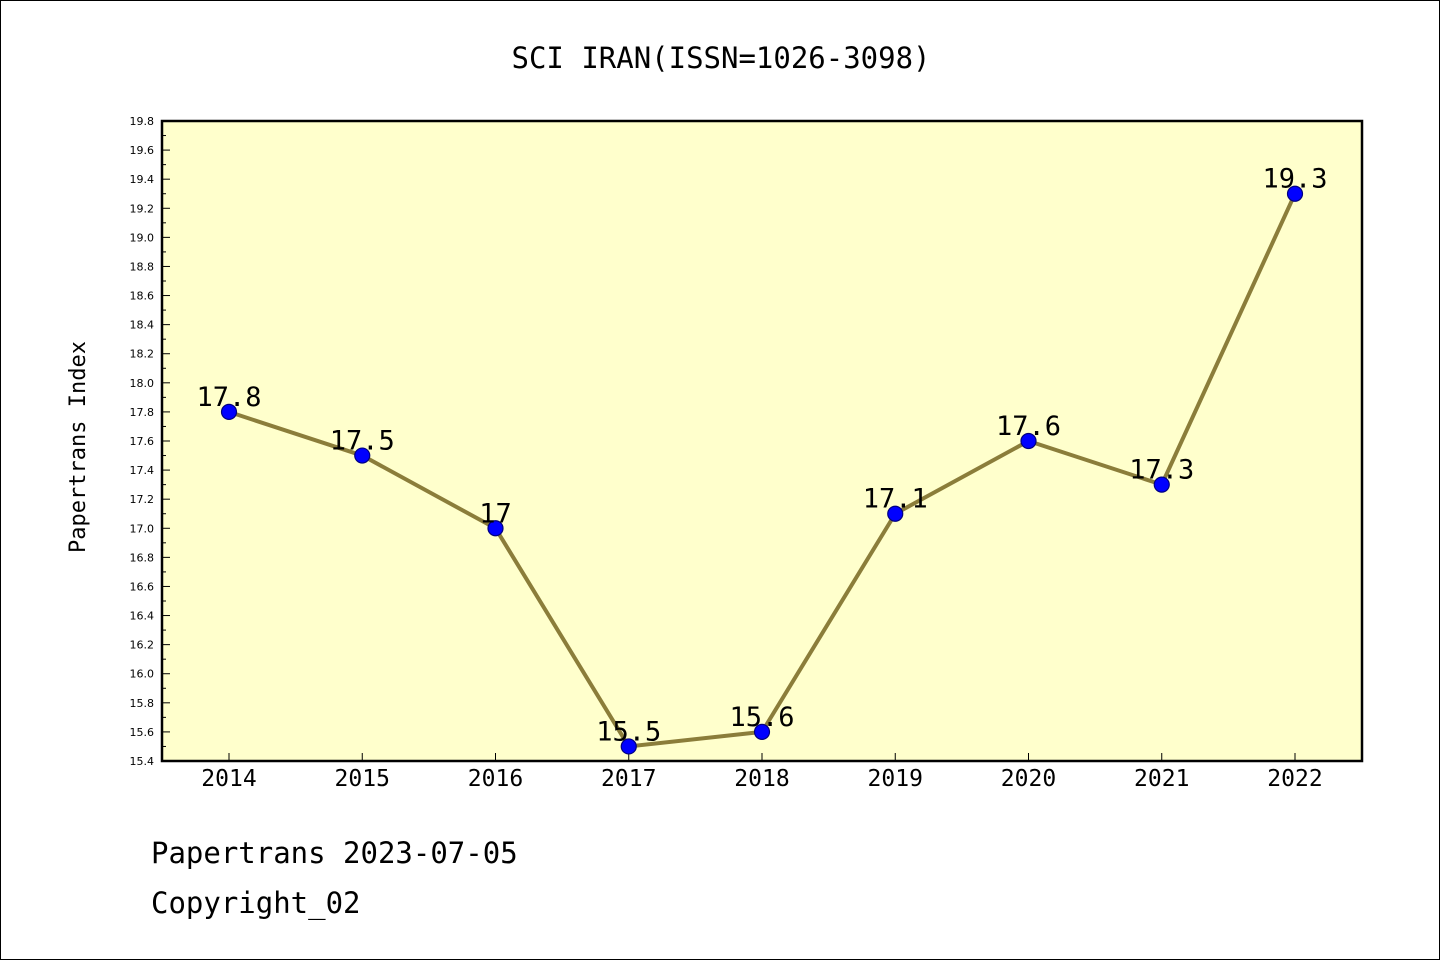 The image size is (1440, 960). I want to click on x-tick-label: 2022, so click(1294, 779).